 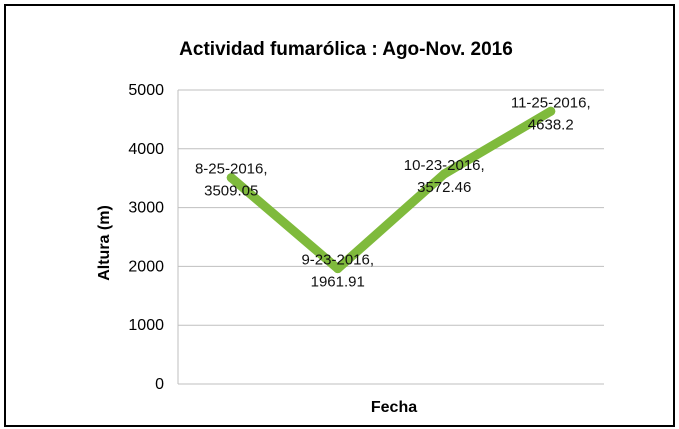 I want to click on y-axis-label: Altura (m), so click(x=104, y=243).